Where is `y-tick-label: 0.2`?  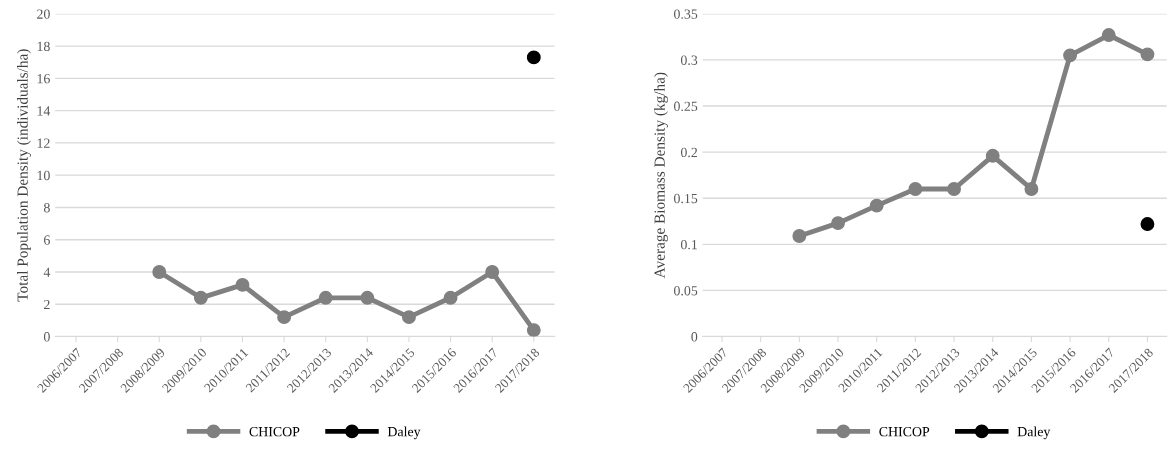 y-tick-label: 0.2 is located at coordinates (689, 152).